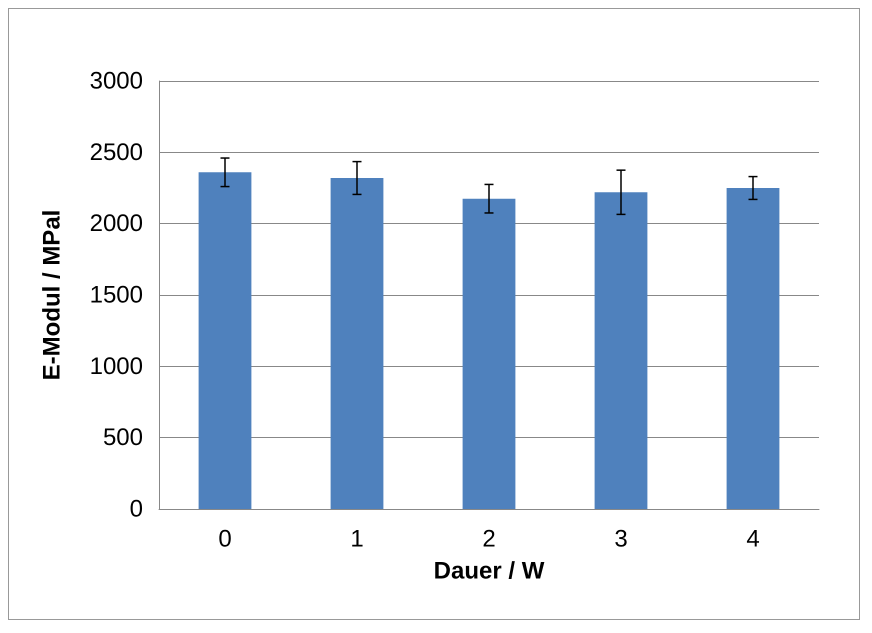 The height and width of the screenshot is (633, 872). What do you see at coordinates (489, 539) in the screenshot?
I see `x-tick-label: 2` at bounding box center [489, 539].